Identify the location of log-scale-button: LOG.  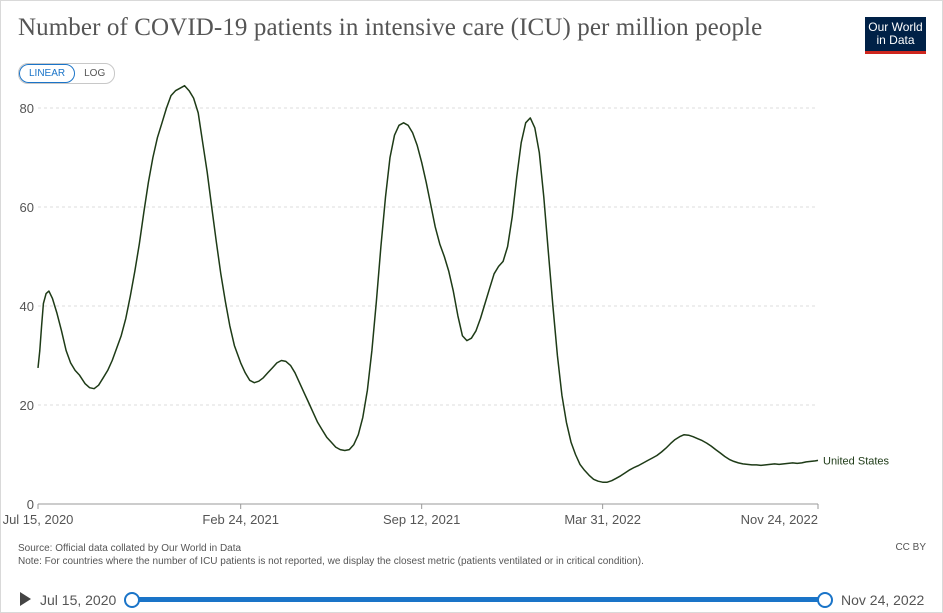
(95, 73).